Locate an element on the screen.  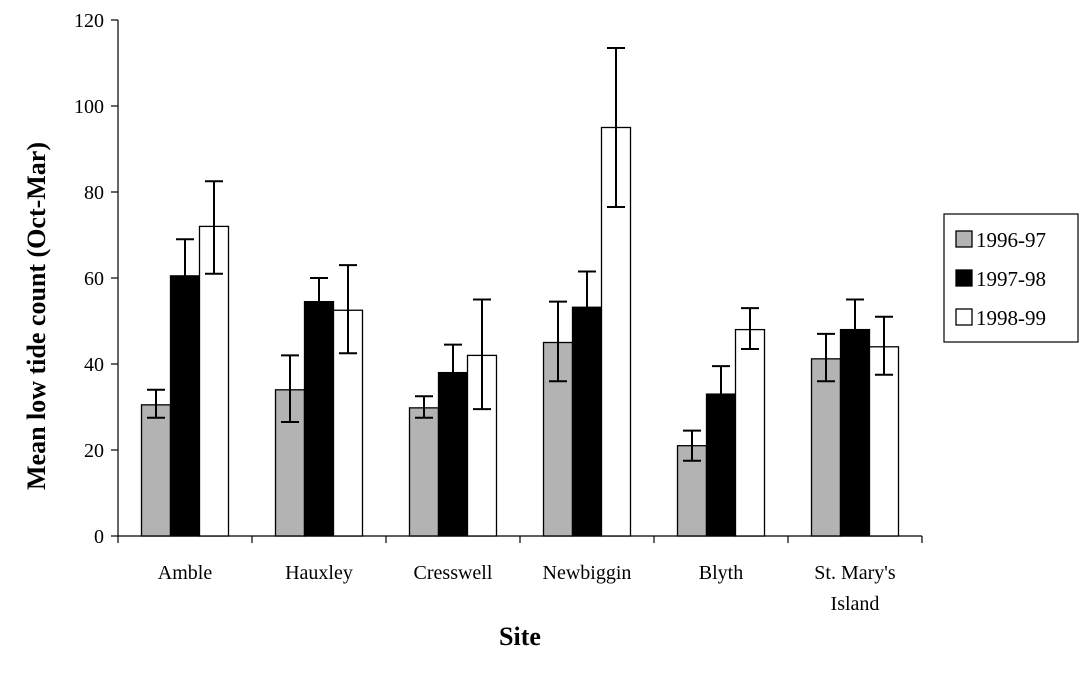
x-category-label: Hauxley is located at coordinates (319, 573).